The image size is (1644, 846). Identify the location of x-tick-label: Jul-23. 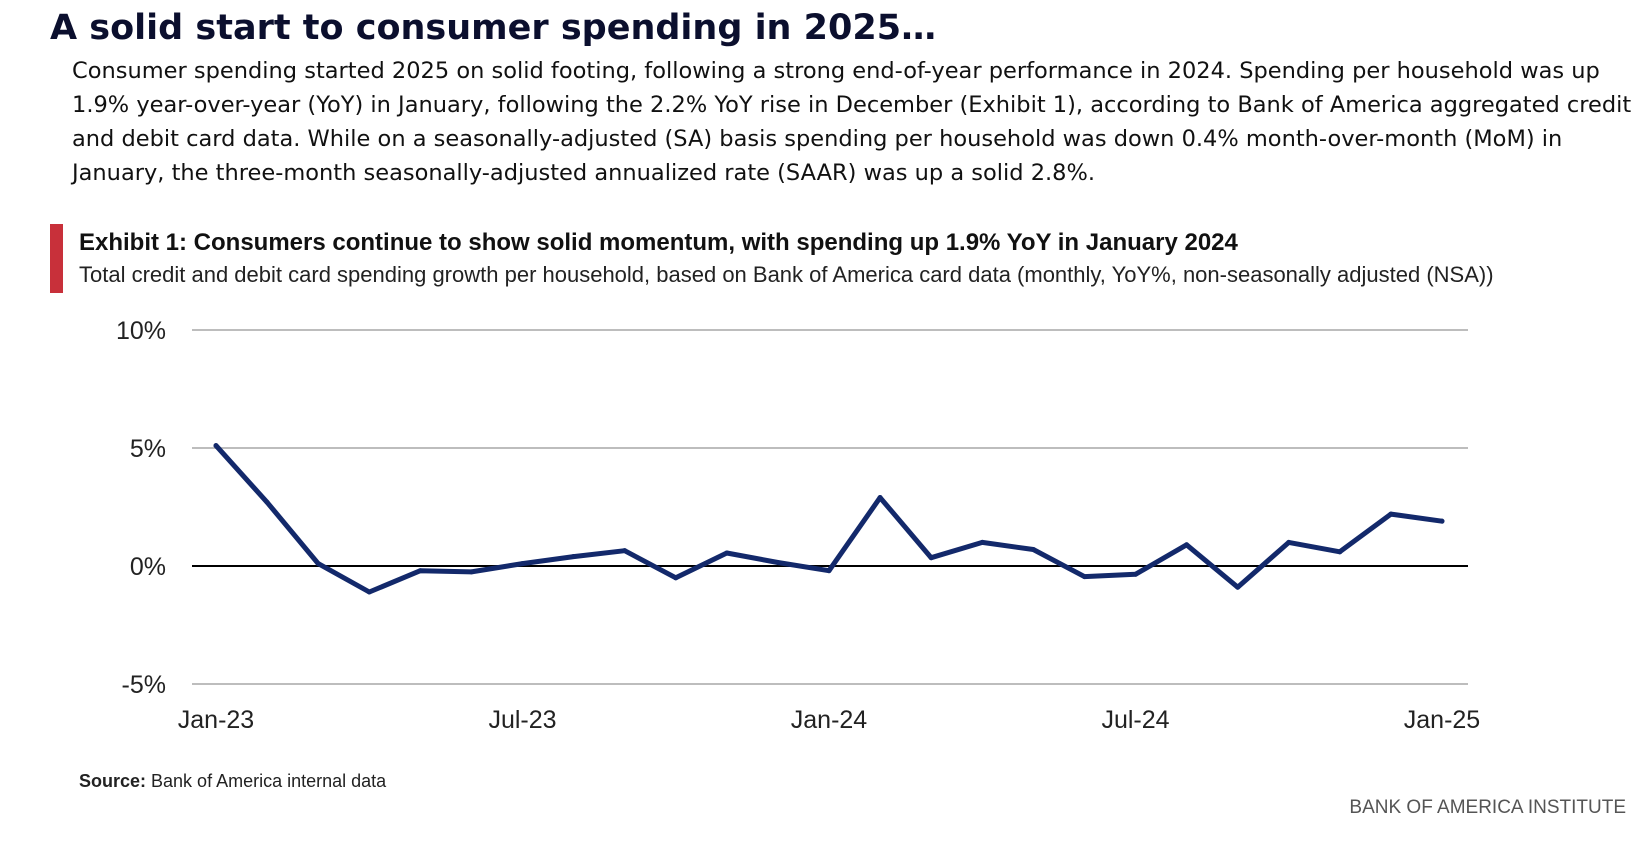
(522, 720).